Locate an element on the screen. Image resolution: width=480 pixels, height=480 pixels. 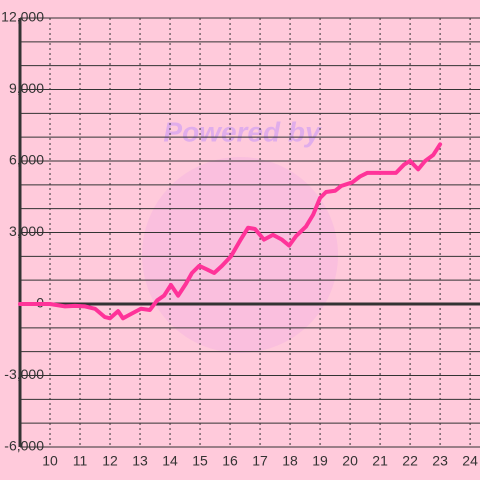
x-tick-label: 14 is located at coordinates (170, 461).